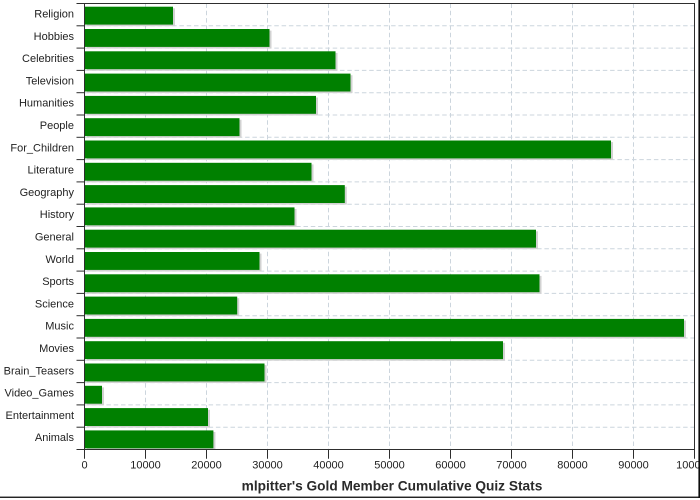 This screenshot has width=700, height=500. What do you see at coordinates (206, 465) in the screenshot?
I see `svg-text: 20000` at bounding box center [206, 465].